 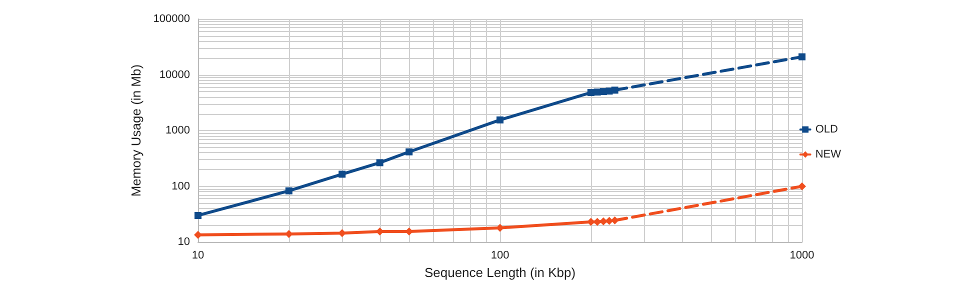 I want to click on y-tick-label: 100000, so click(x=171, y=19).